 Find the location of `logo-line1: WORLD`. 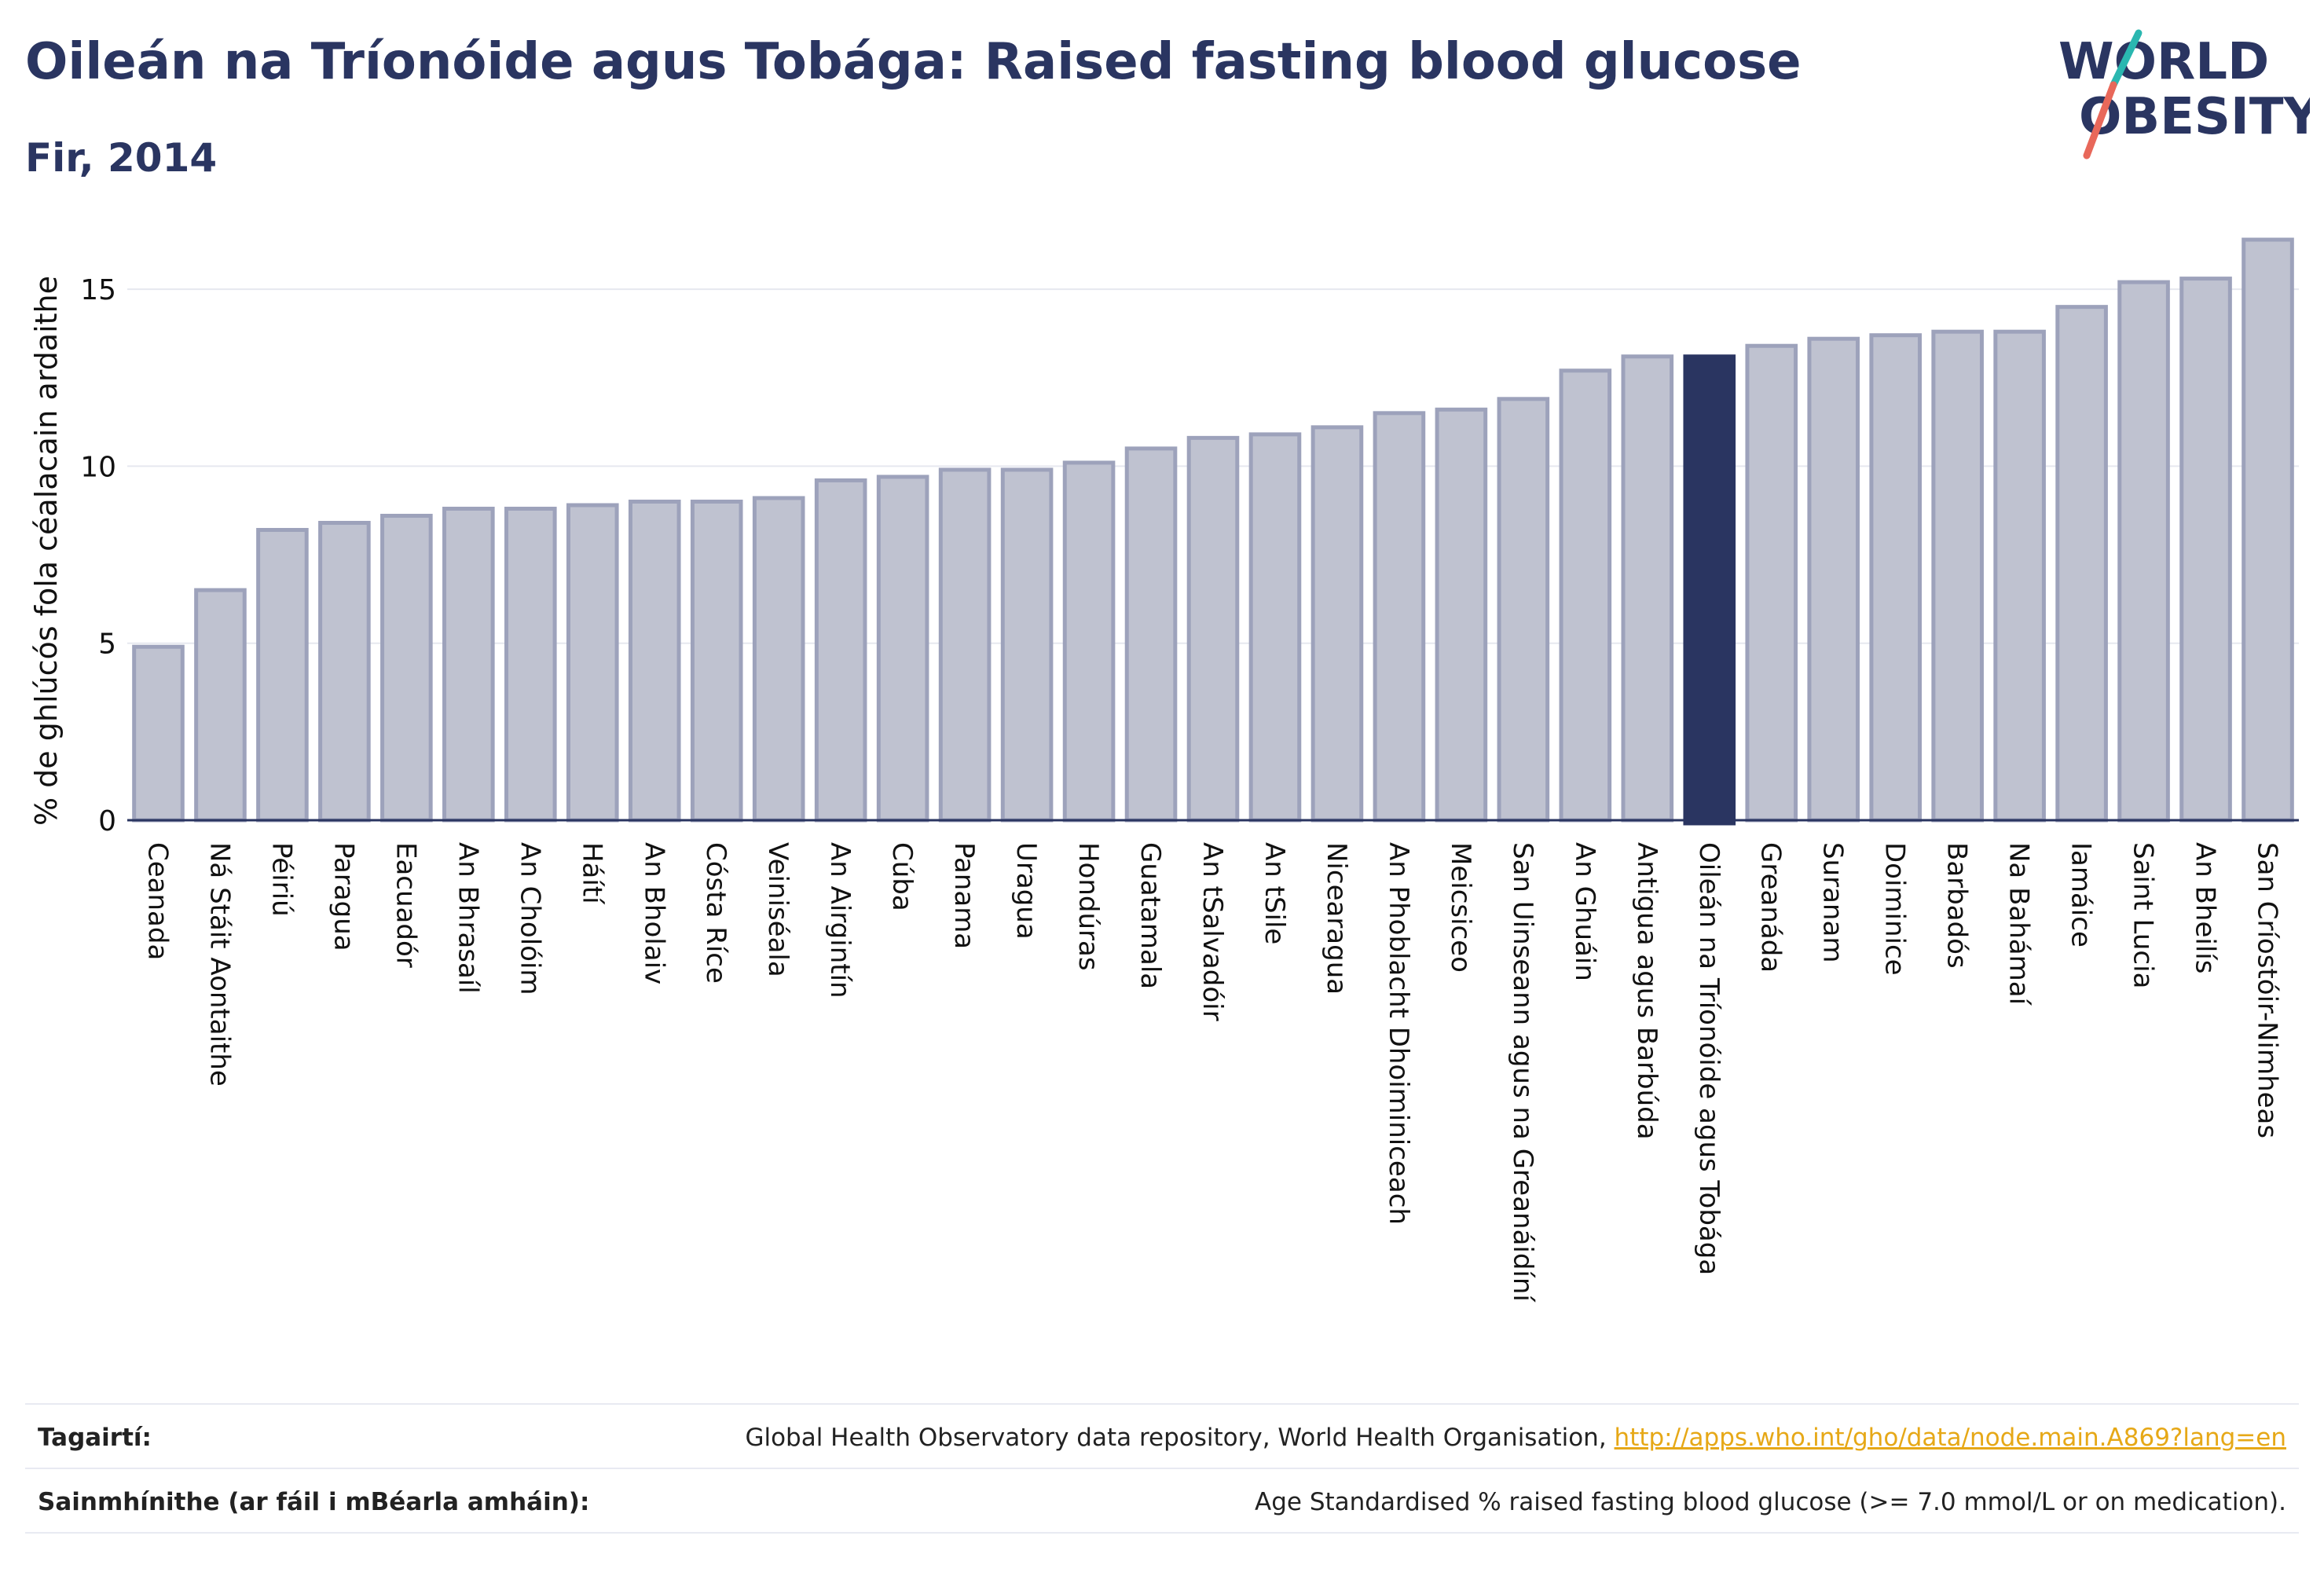

logo-line1: WORLD is located at coordinates (2163, 62).